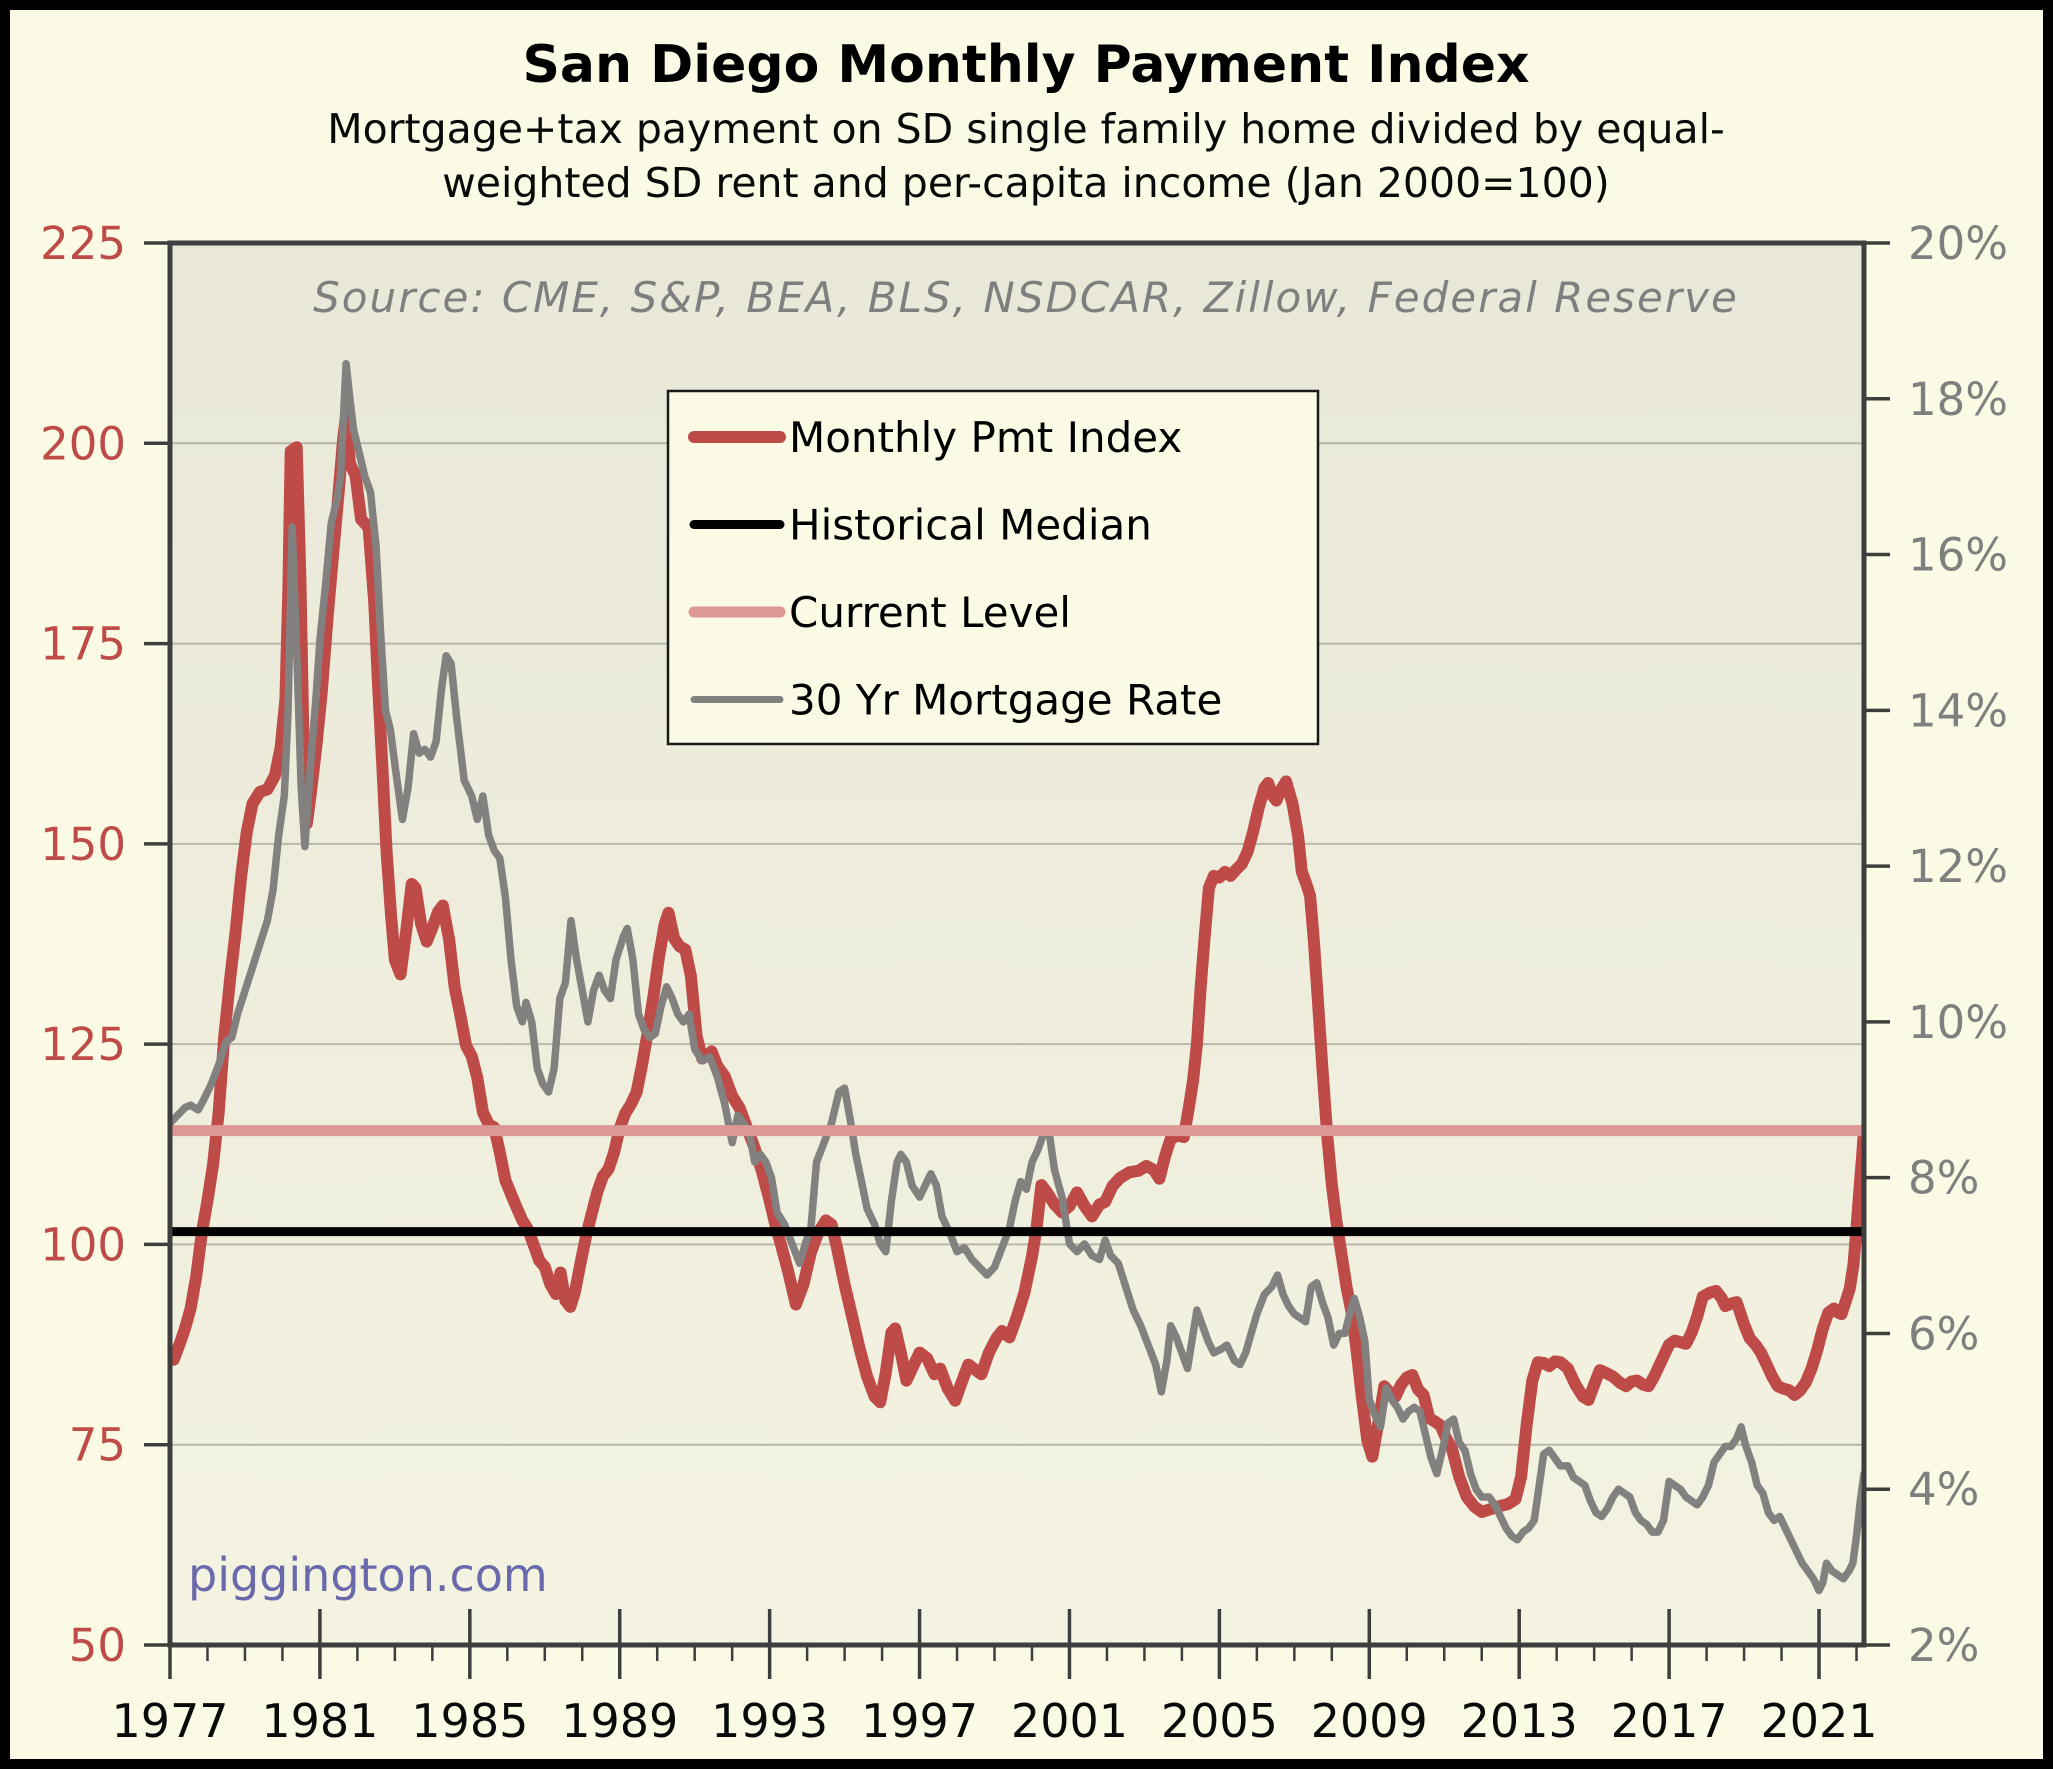 This screenshot has height=1769, width=2053. I want to click on legend-box, so click(993, 567).